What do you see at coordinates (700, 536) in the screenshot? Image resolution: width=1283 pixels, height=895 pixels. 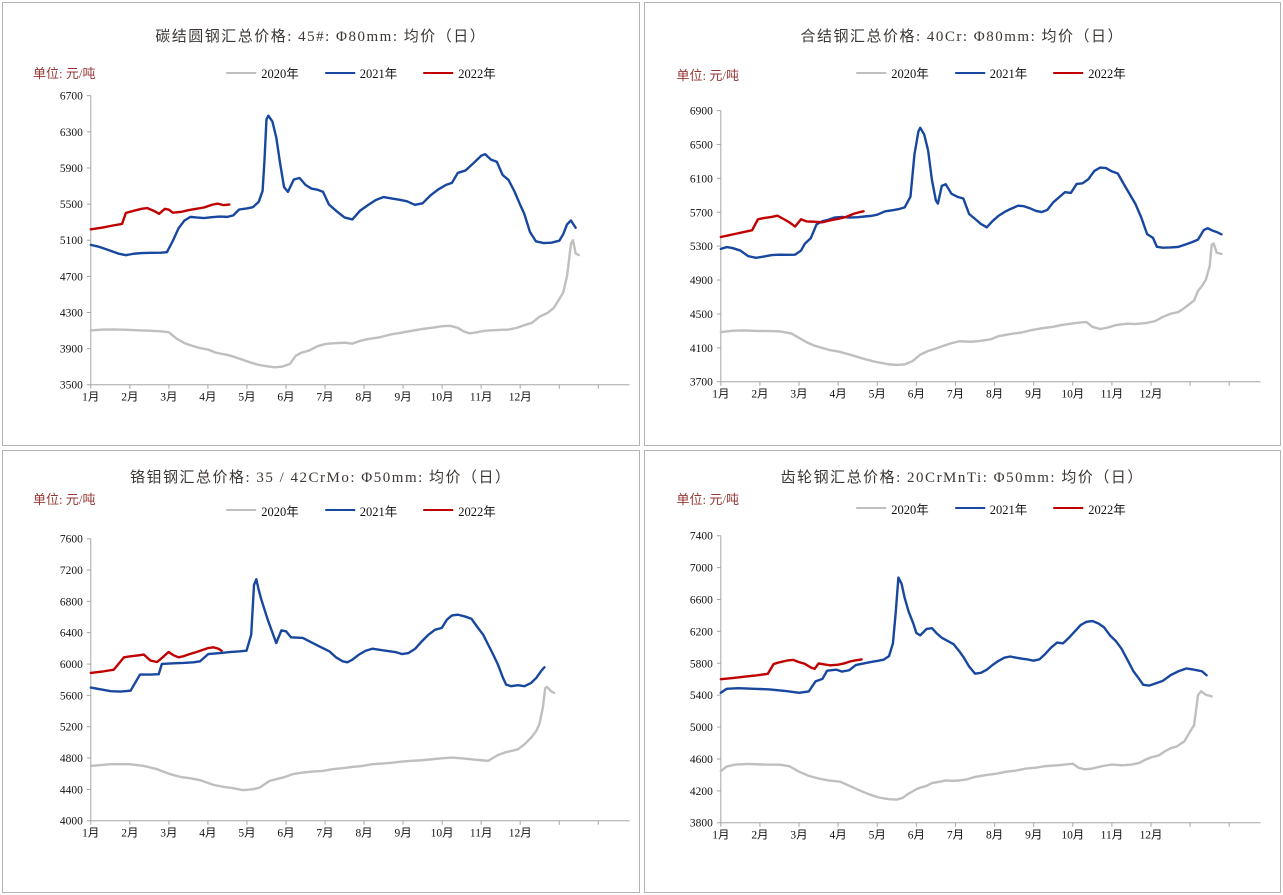 I see `y-axis-tick-label: 7400` at bounding box center [700, 536].